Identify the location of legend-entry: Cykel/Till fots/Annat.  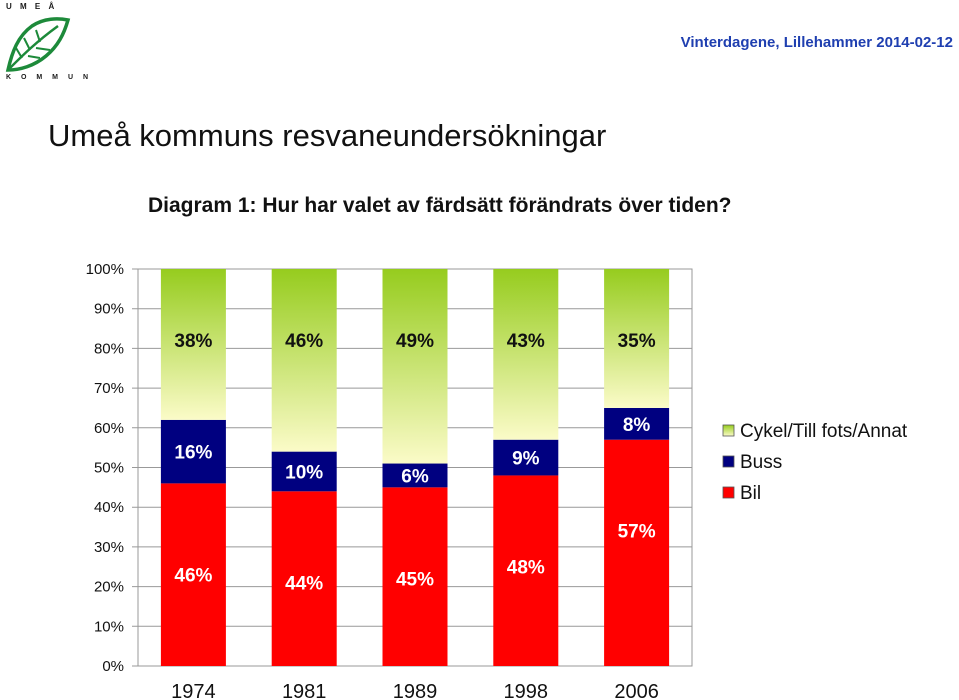
(824, 431).